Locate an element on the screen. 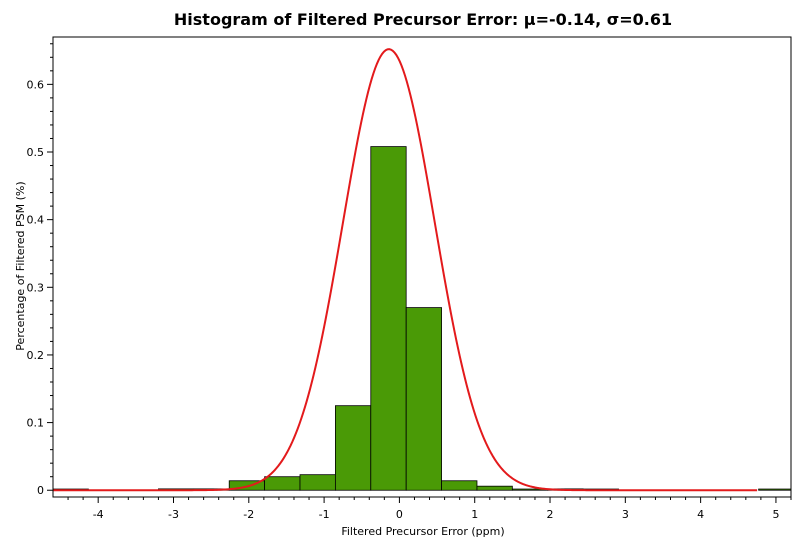  x-axis-label: Filtered Precursor Error (ppm) is located at coordinates (422, 531).